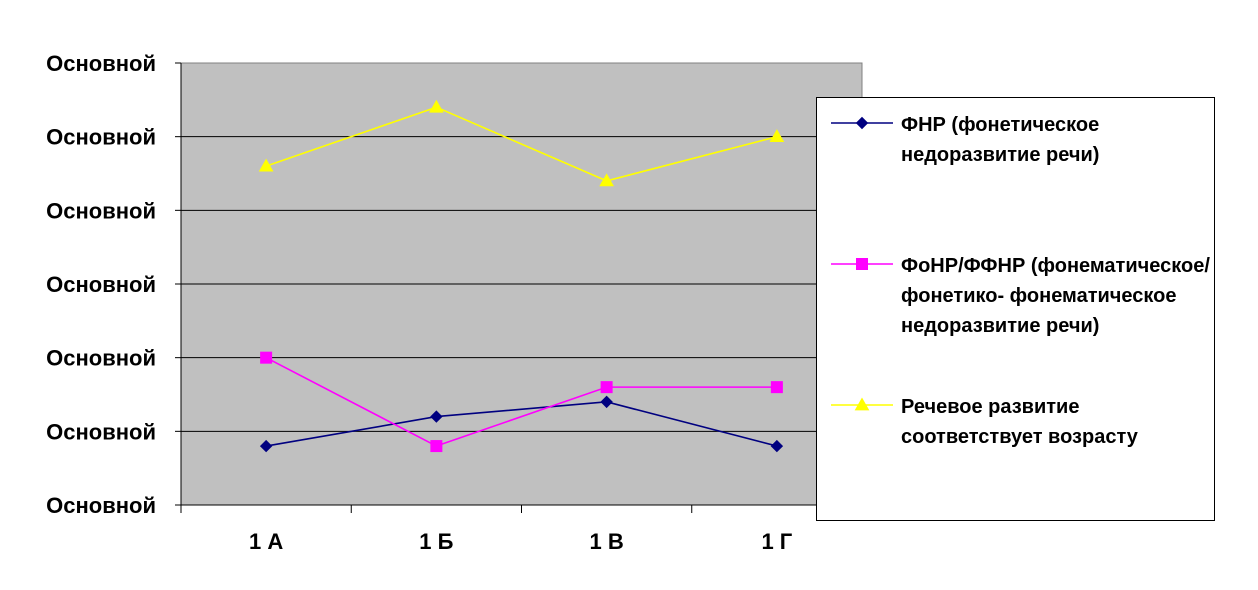  I want to click on legend-swatch-fonr, so click(862, 264).